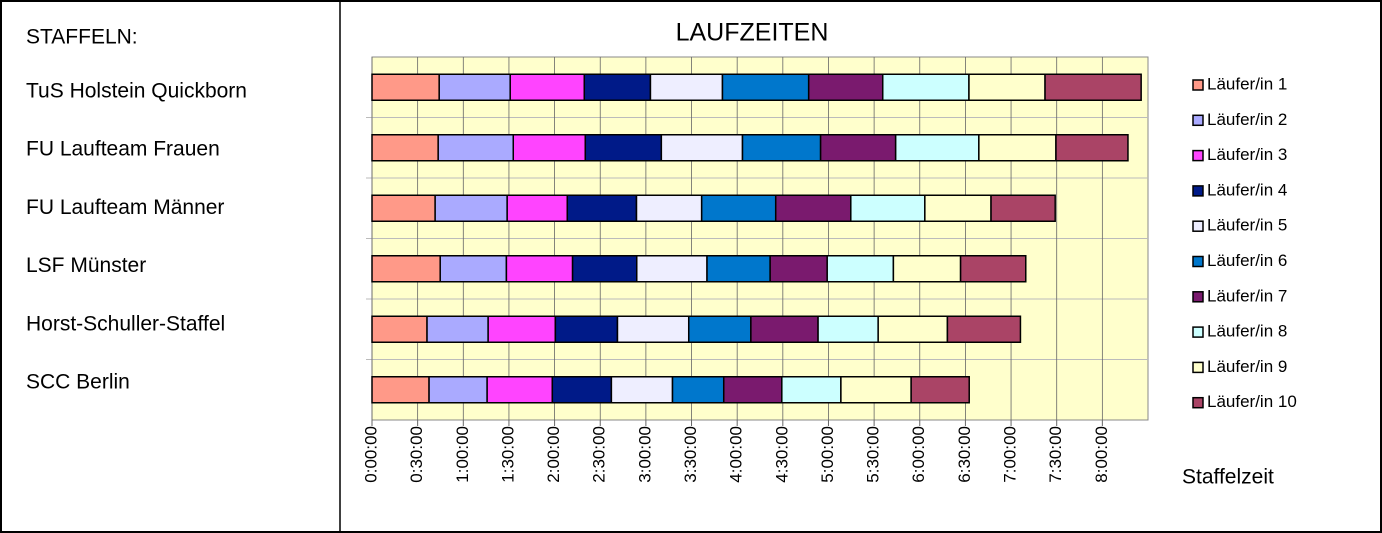  What do you see at coordinates (553, 454) in the screenshot?
I see `x-tick-label: 2:00:00` at bounding box center [553, 454].